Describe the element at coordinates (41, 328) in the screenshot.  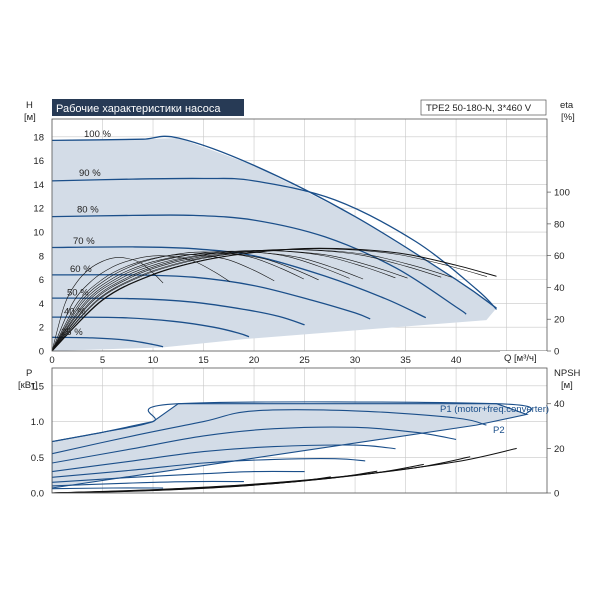
I see `y-tick-label: 2` at that location.